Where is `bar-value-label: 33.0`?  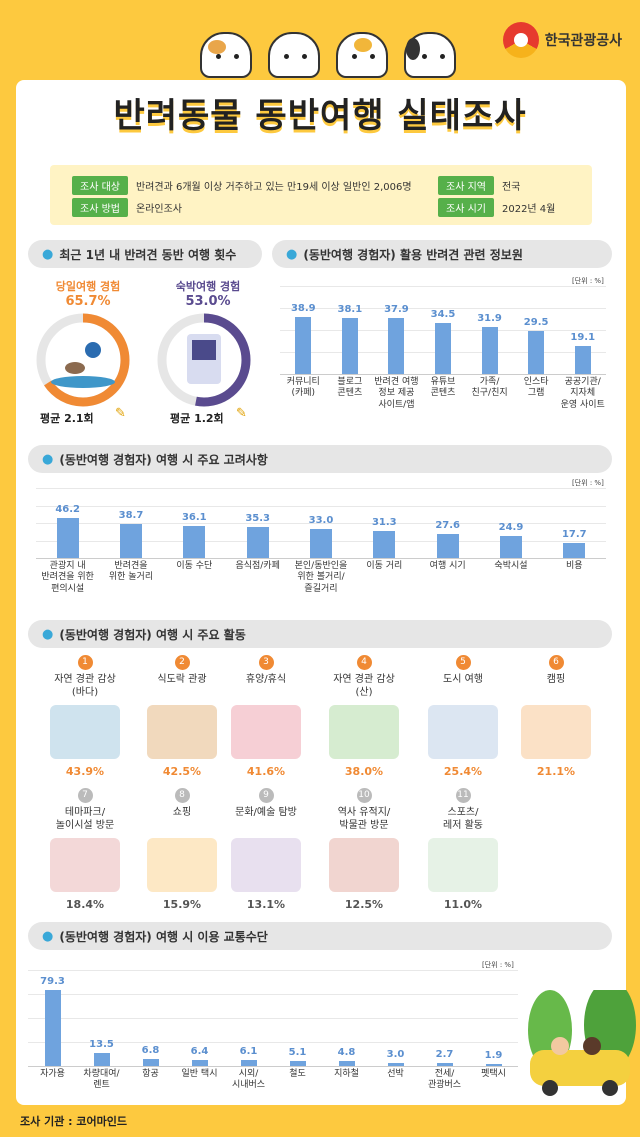 bar-value-label: 33.0 is located at coordinates (321, 521).